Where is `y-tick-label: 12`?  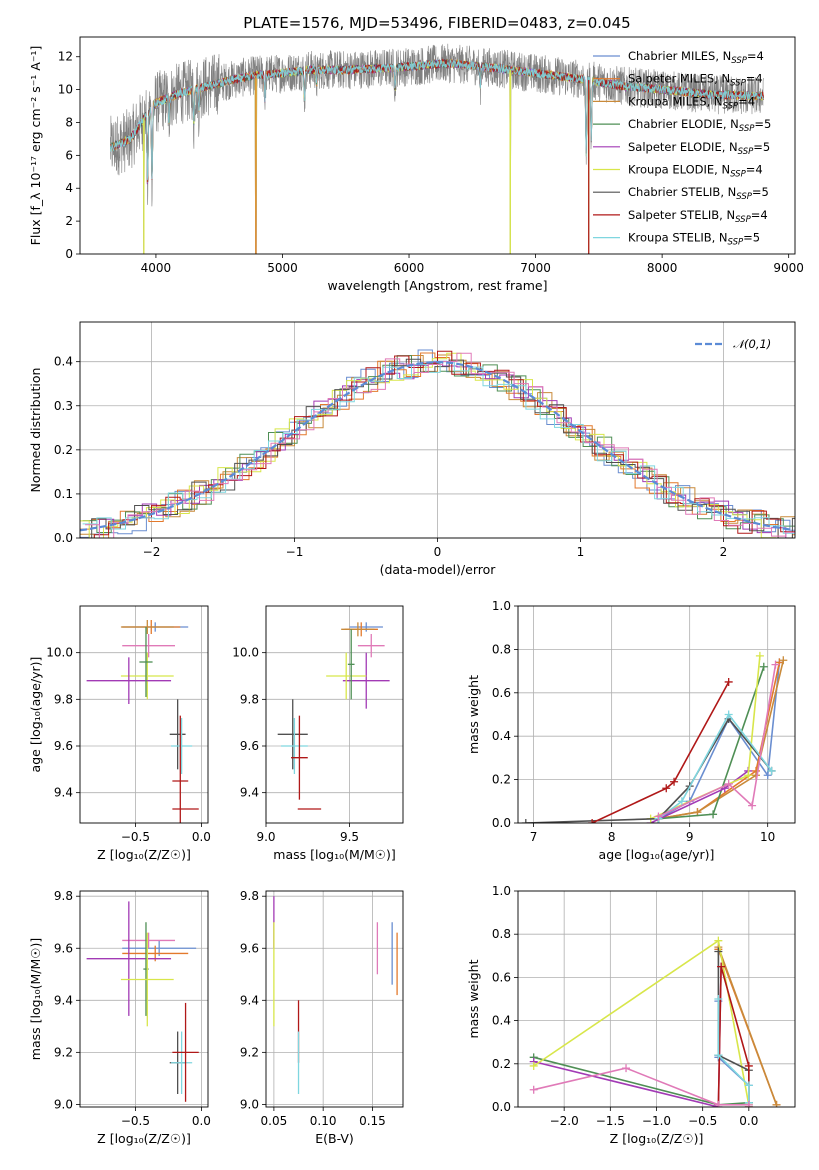
y-tick-label: 12 is located at coordinates (65, 57).